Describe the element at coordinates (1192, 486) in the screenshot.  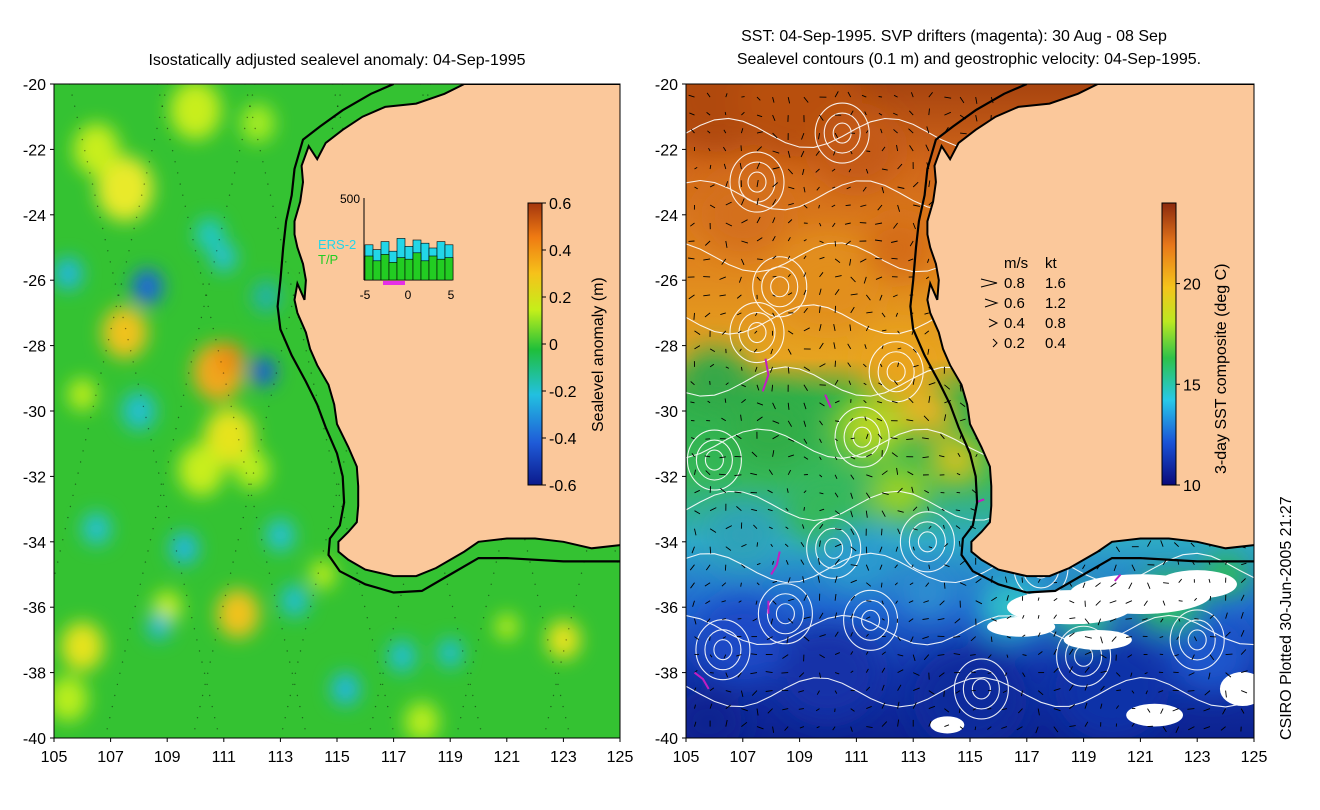
I see `colorbar-tick-label: 10` at that location.